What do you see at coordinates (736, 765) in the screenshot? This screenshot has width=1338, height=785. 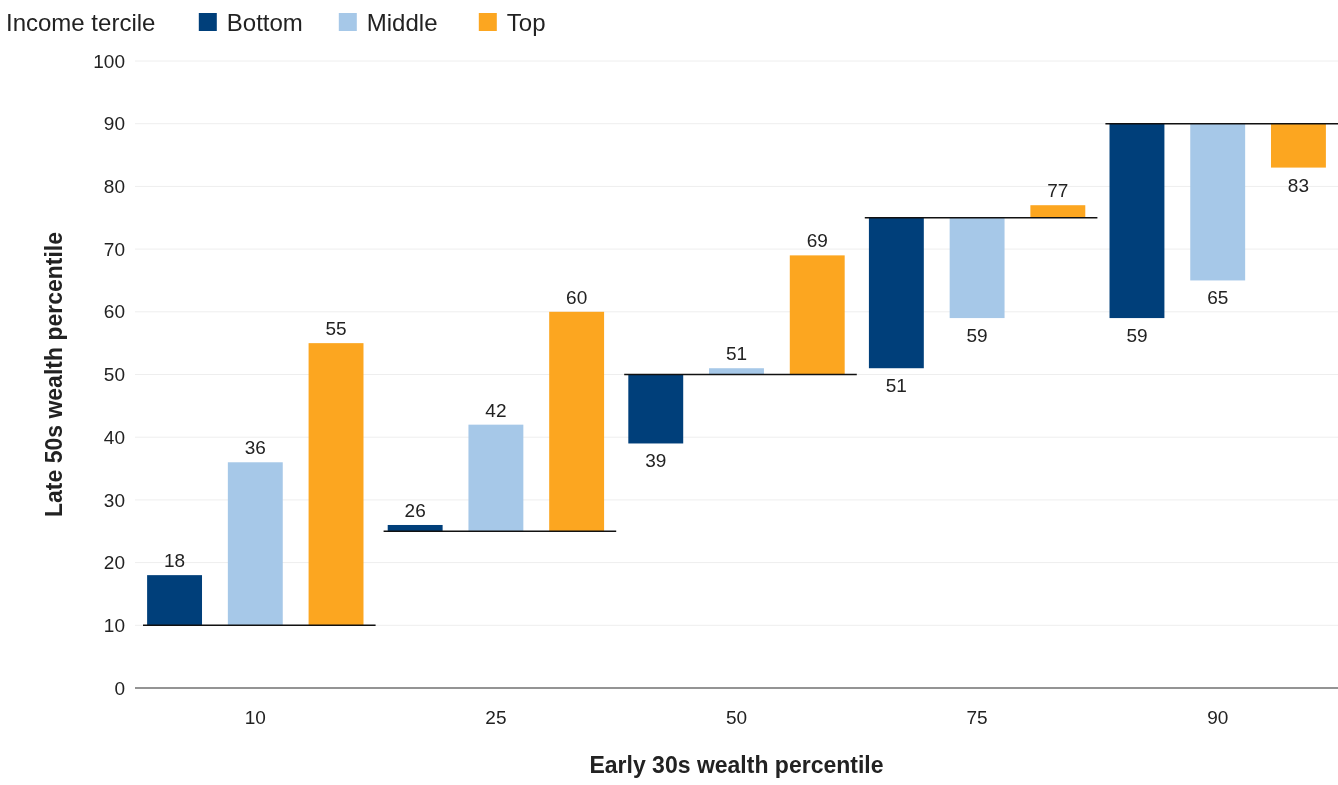 I see `x-axis-title: Early 30s wealth percentile` at bounding box center [736, 765].